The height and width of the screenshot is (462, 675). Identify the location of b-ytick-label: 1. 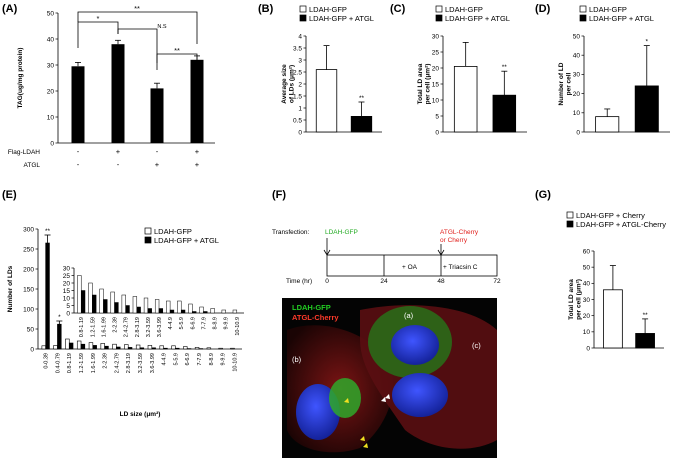
(300, 108).